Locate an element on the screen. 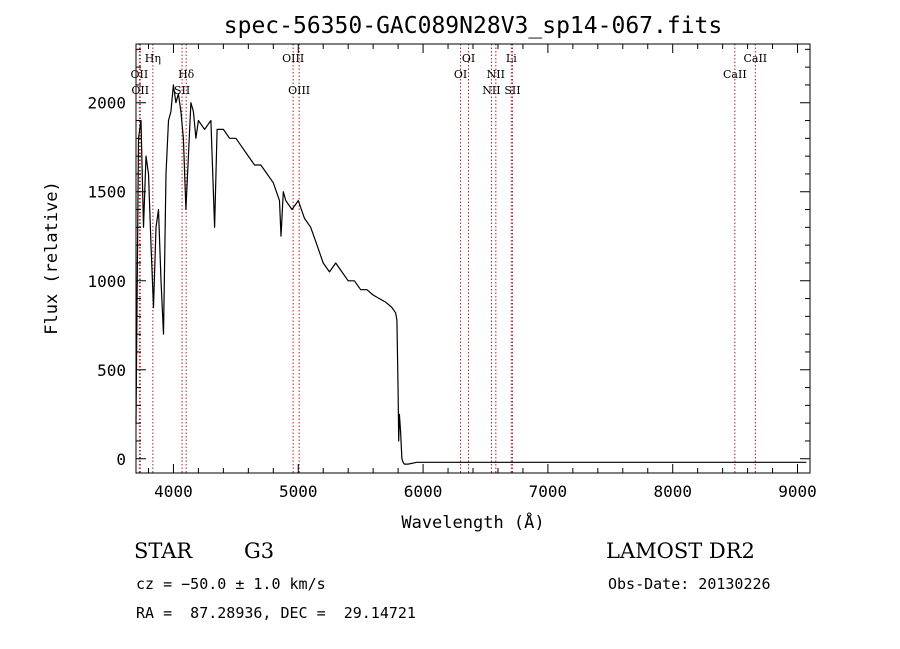  y-tick-label: 2000 is located at coordinates (106, 103).